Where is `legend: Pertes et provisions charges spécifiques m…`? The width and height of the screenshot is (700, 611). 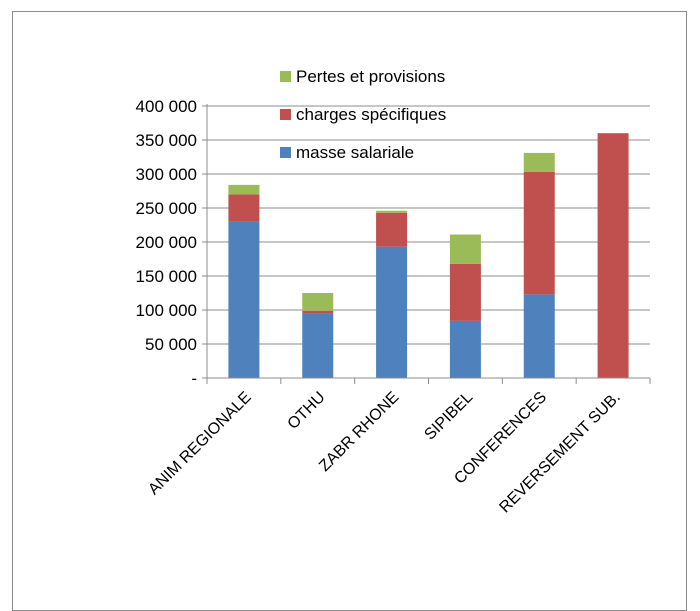 legend: Pertes et provisions charges spécifiques m… is located at coordinates (363, 114).